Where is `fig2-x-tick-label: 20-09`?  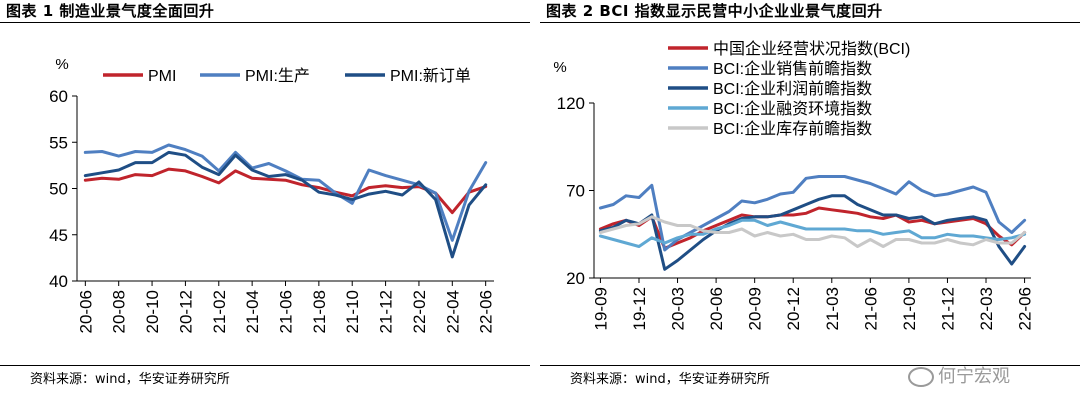
fig2-x-tick-label: 20-09 is located at coordinates (755, 308).